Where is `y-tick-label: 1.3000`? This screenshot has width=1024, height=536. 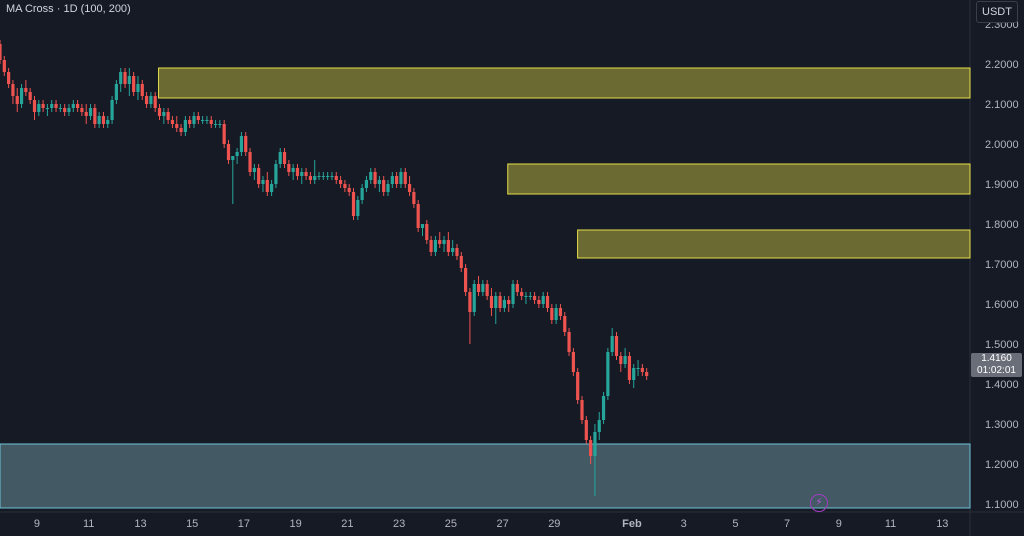
y-tick-label: 1.3000 is located at coordinates (1002, 425).